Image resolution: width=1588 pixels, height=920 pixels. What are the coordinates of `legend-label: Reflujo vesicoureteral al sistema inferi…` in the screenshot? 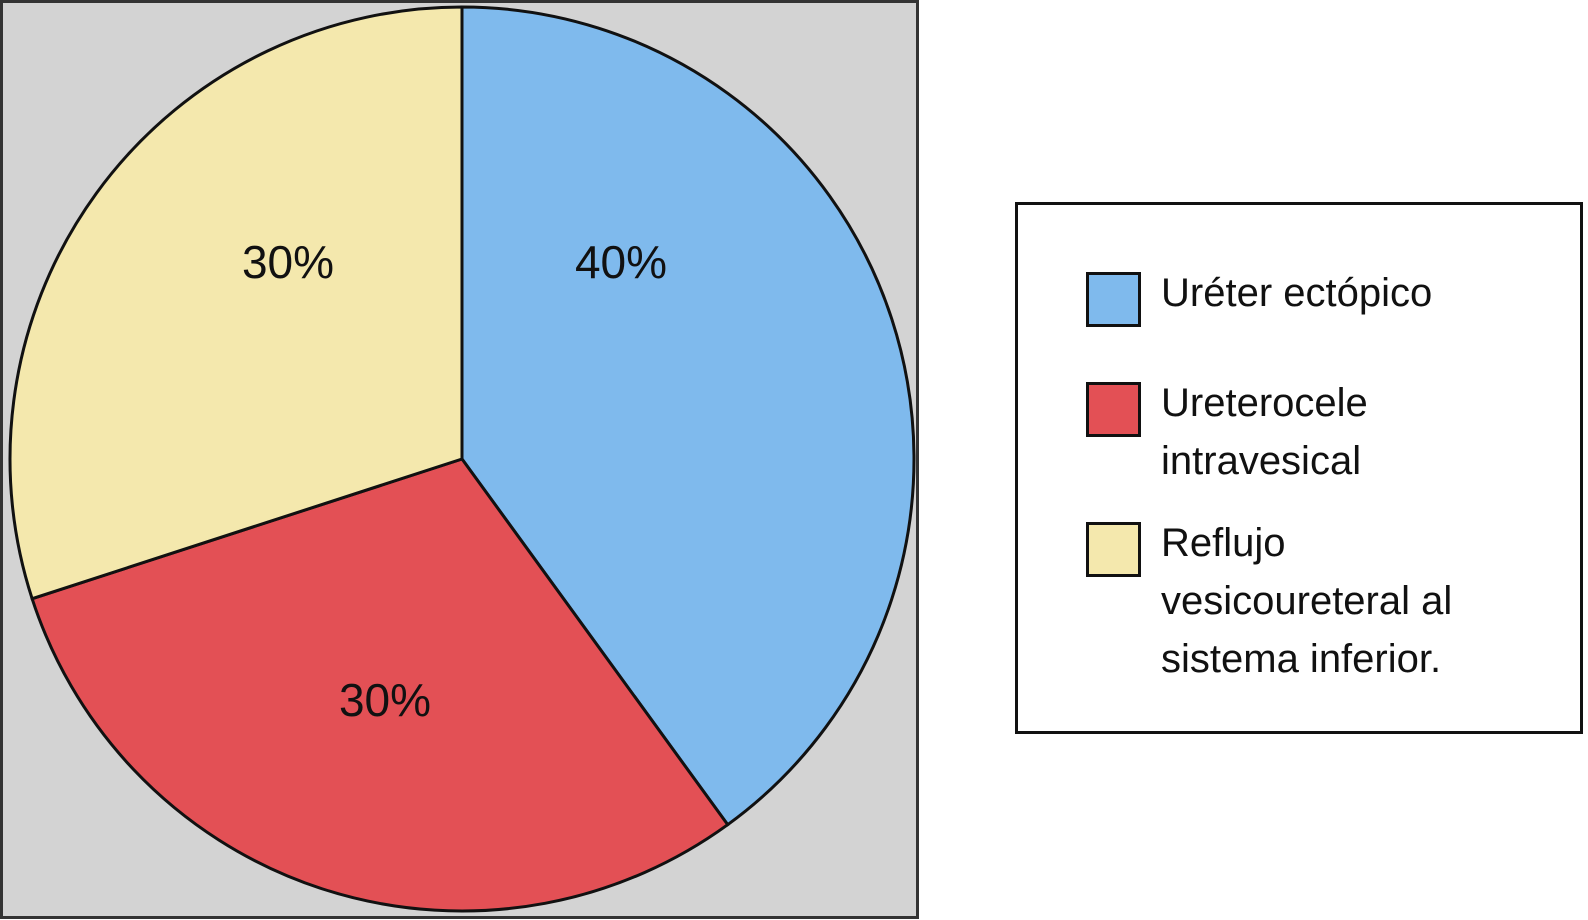 It's located at (1307, 601).